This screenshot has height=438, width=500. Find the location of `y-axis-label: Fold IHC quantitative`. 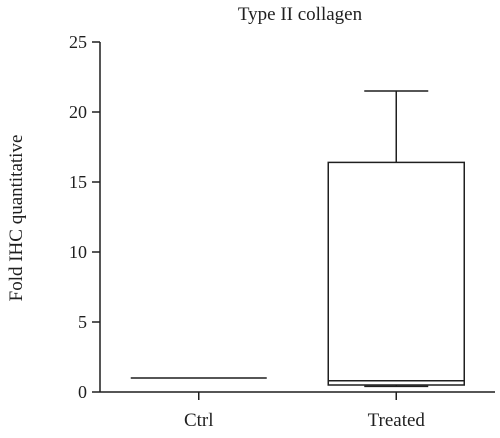

y-axis-label: Fold IHC quantitative is located at coordinates (16, 218).